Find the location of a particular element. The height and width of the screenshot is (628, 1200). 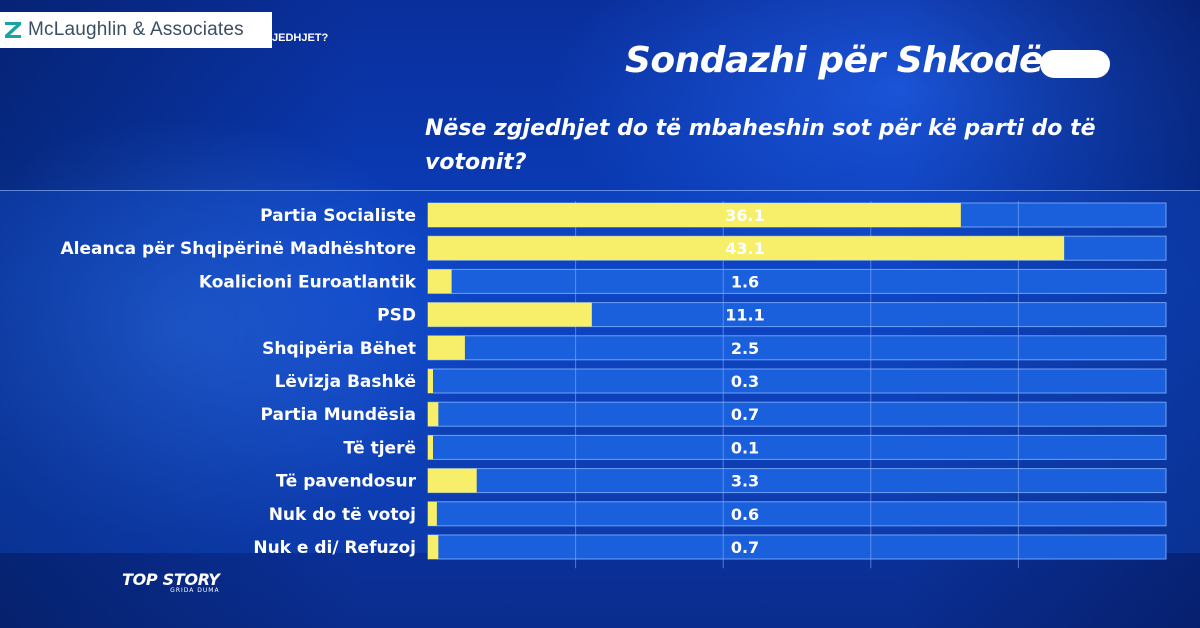

value-label: 3.3 is located at coordinates (745, 481).